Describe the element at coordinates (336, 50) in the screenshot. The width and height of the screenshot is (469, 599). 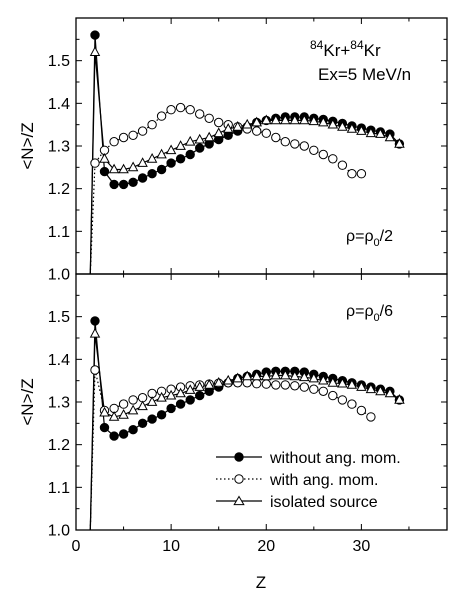
I see `system-element: Kr+` at that location.